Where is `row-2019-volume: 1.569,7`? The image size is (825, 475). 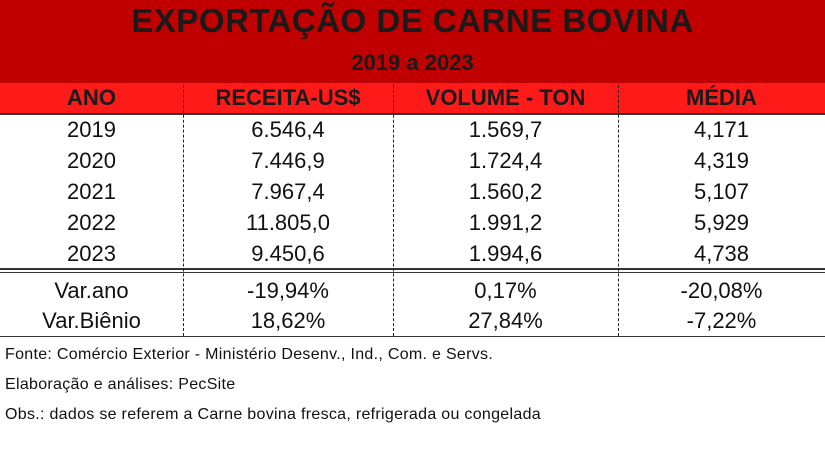 row-2019-volume: 1.569,7 is located at coordinates (505, 129).